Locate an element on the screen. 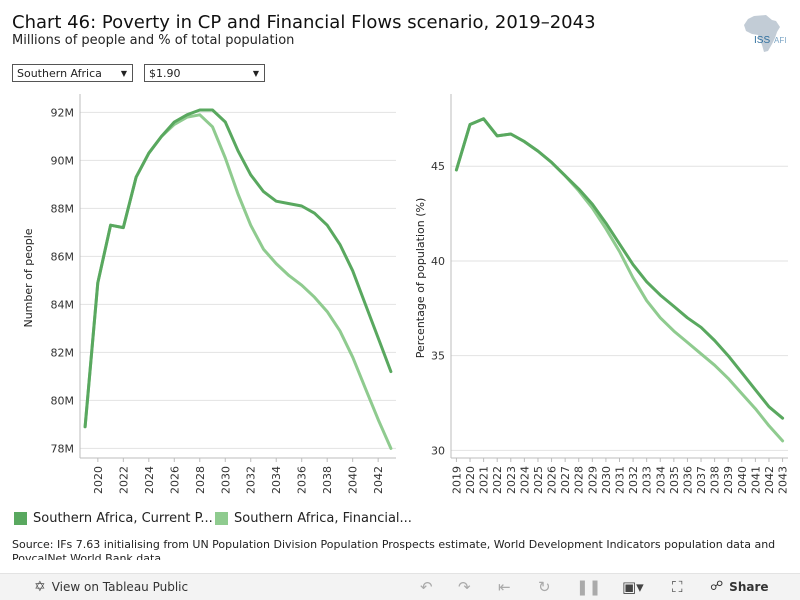 This screenshot has width=800, height=600. x-tick-label: 2035 is located at coordinates (674, 480).